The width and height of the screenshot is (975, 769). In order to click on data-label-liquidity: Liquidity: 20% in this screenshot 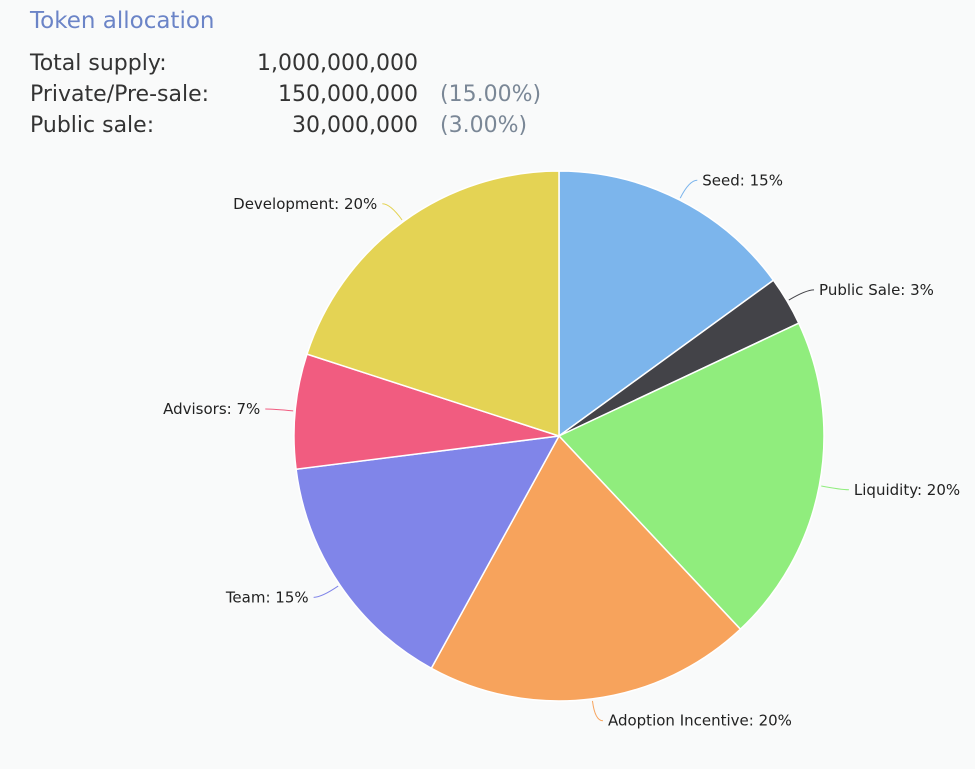, I will do `click(907, 490)`.